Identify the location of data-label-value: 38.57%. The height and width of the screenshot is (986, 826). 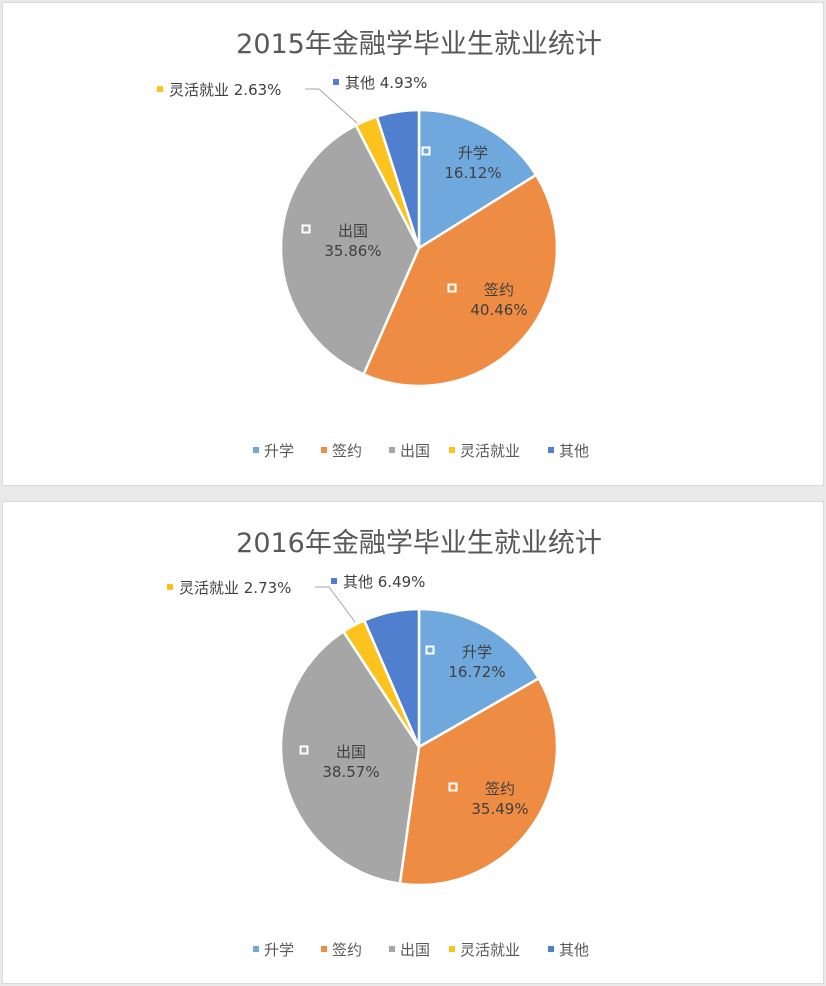
(350, 772).